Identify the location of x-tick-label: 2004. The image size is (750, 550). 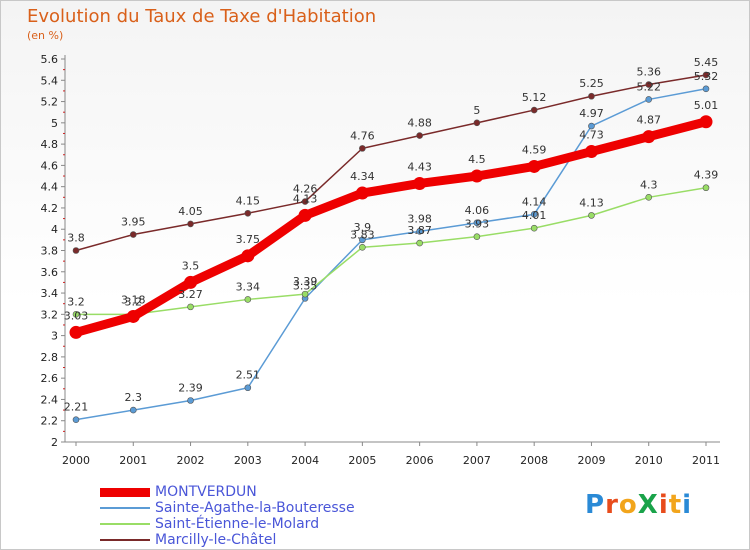
(305, 460).